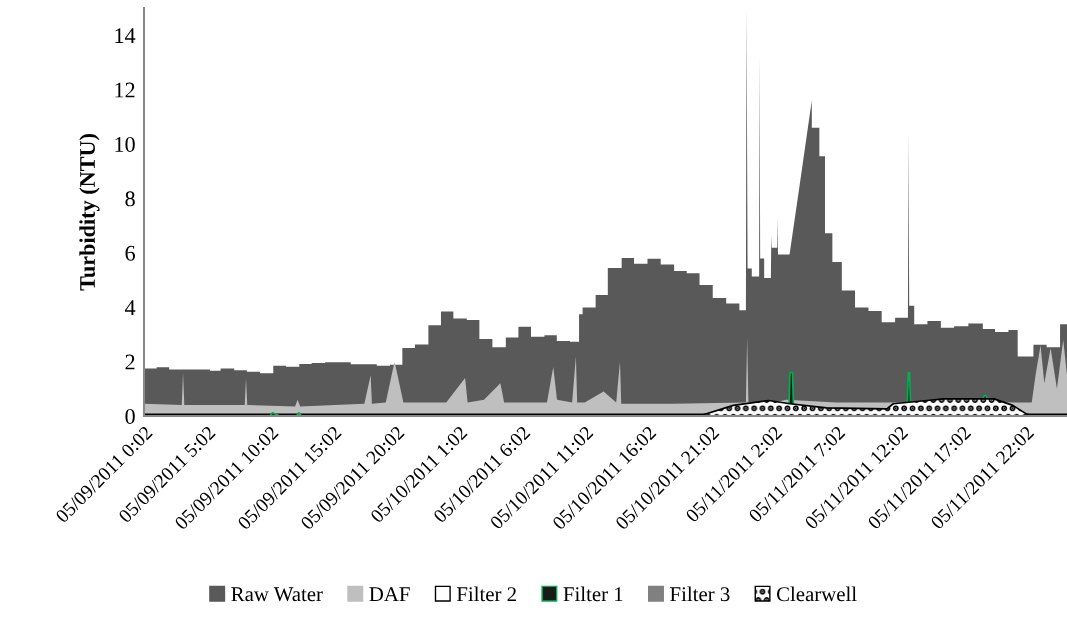  I want to click on legend-label: DAF, so click(389, 594).